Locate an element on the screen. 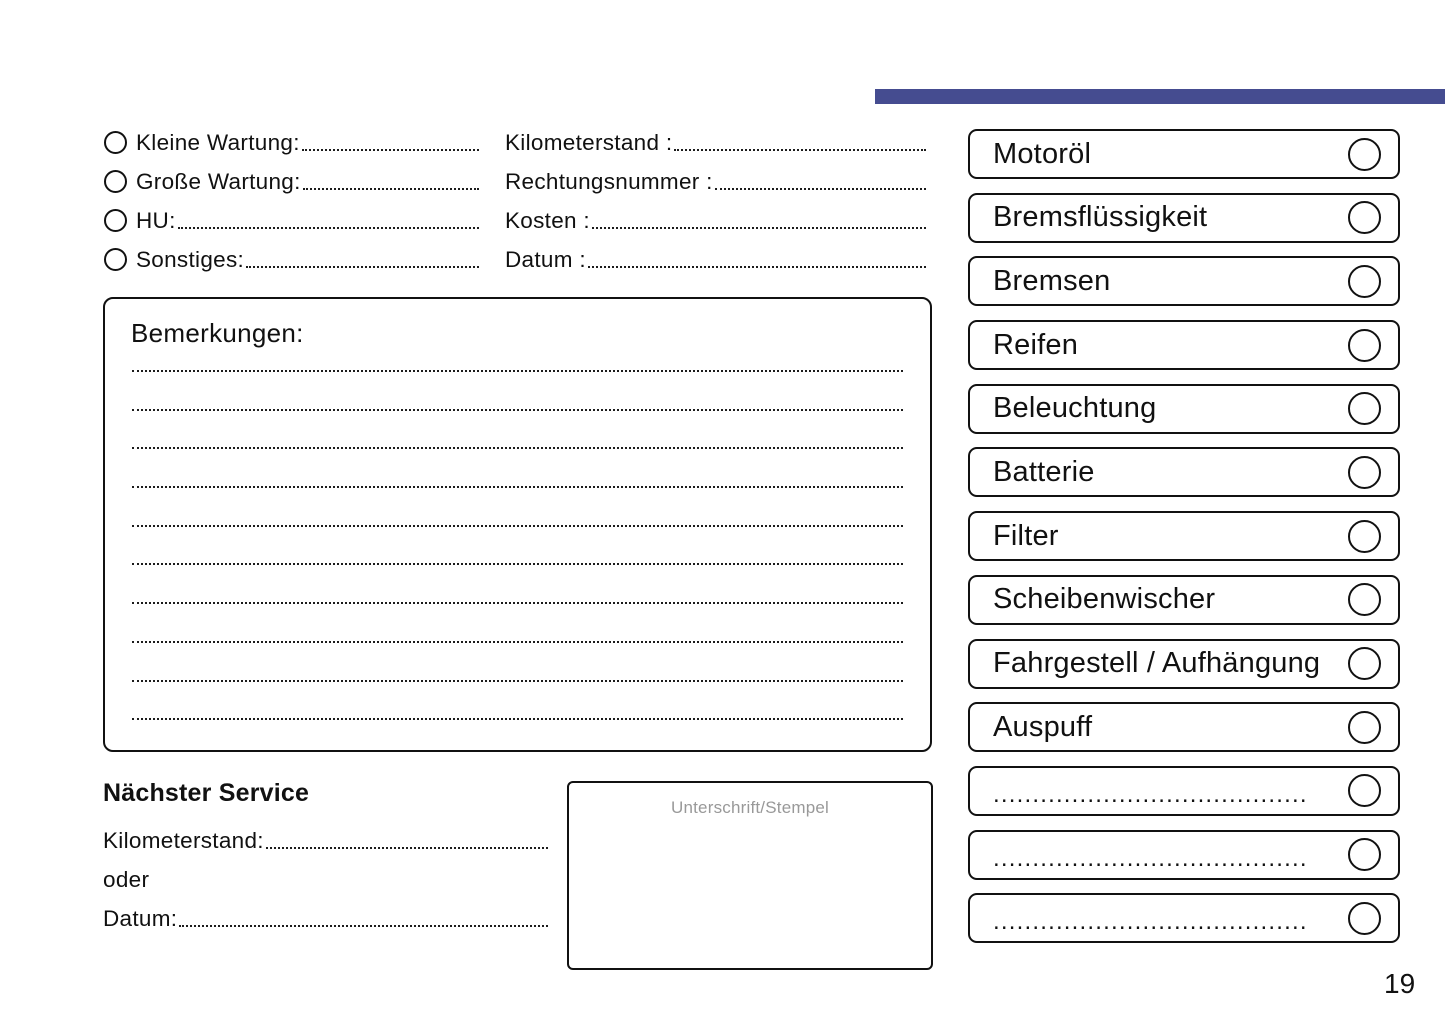  checklist-item-label: Filter is located at coordinates (1026, 535).